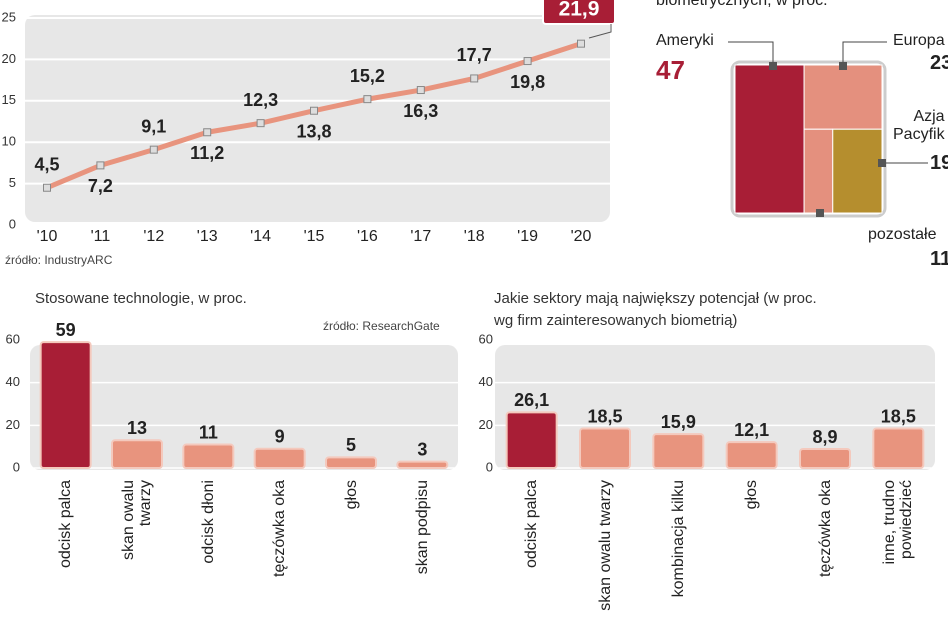 The height and width of the screenshot is (620, 948). I want to click on value-label: 47, so click(670, 70).